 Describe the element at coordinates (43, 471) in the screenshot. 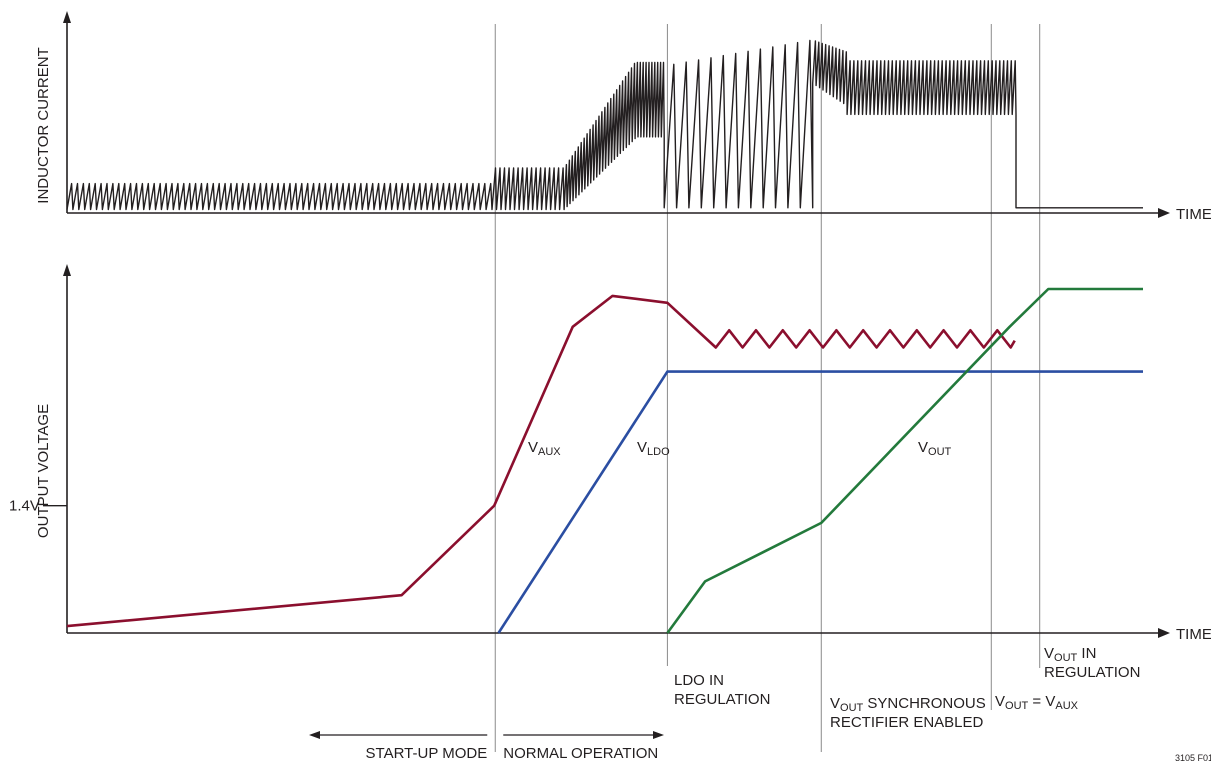

I see `voltage-axis-title: OUTPUT VOLTAGE` at that location.